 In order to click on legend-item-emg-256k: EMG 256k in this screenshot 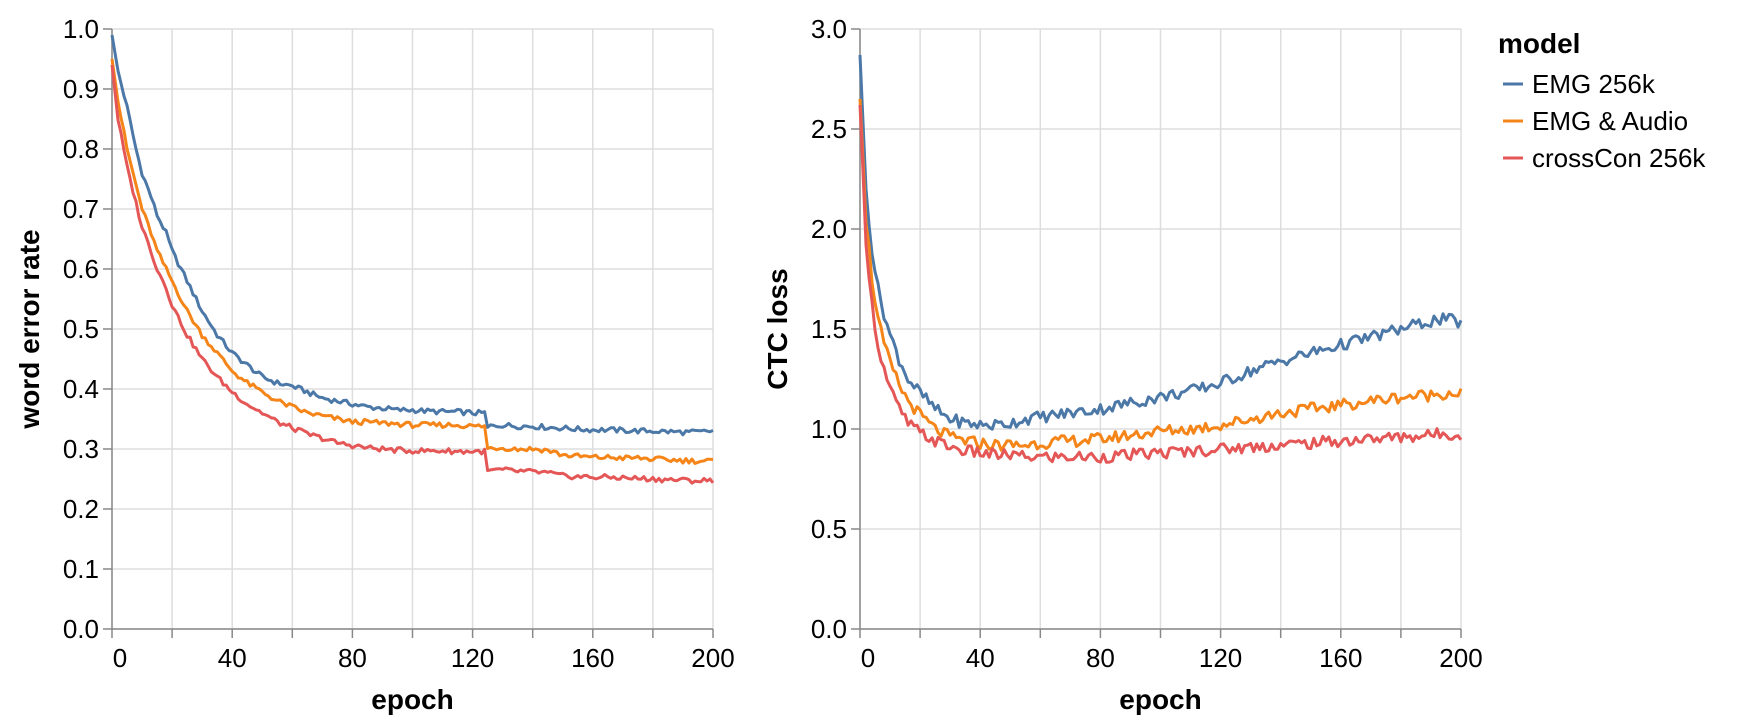, I will do `click(1579, 84)`.